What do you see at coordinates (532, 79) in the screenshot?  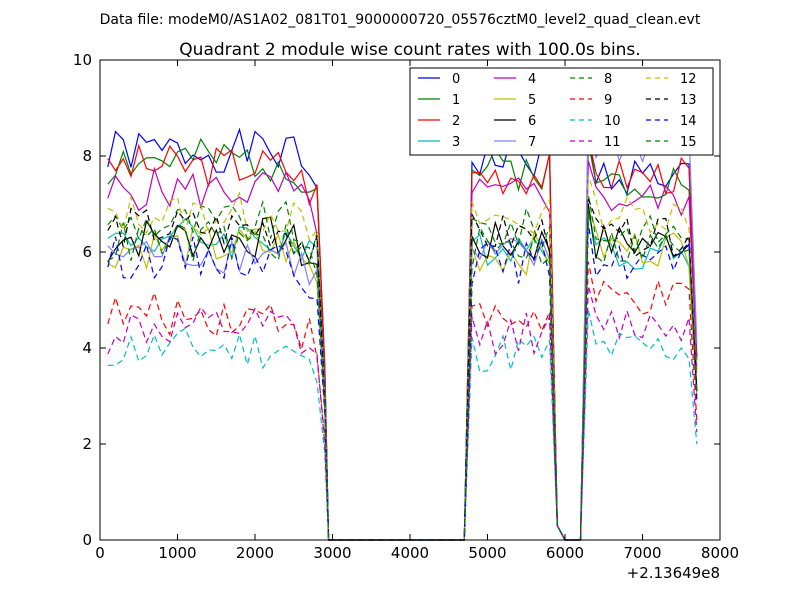 I see `legend-label-4: 4` at bounding box center [532, 79].